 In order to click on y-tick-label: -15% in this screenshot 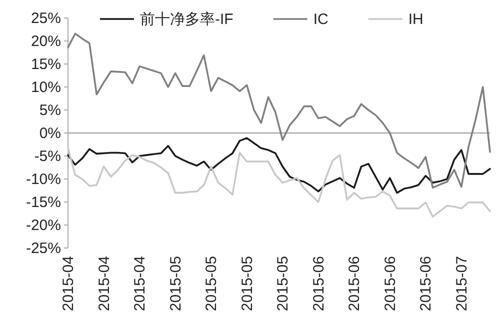, I will do `click(43, 202)`.